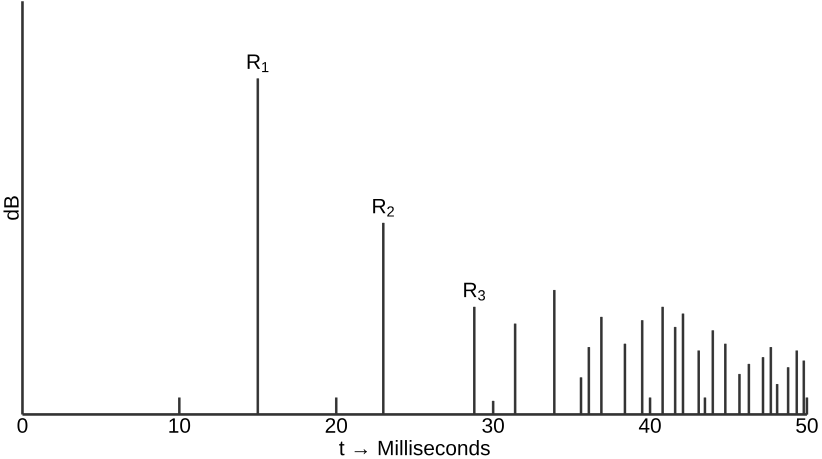 The width and height of the screenshot is (822, 459). Describe the element at coordinates (474, 291) in the screenshot. I see `annotation: R$_{3}$` at that location.